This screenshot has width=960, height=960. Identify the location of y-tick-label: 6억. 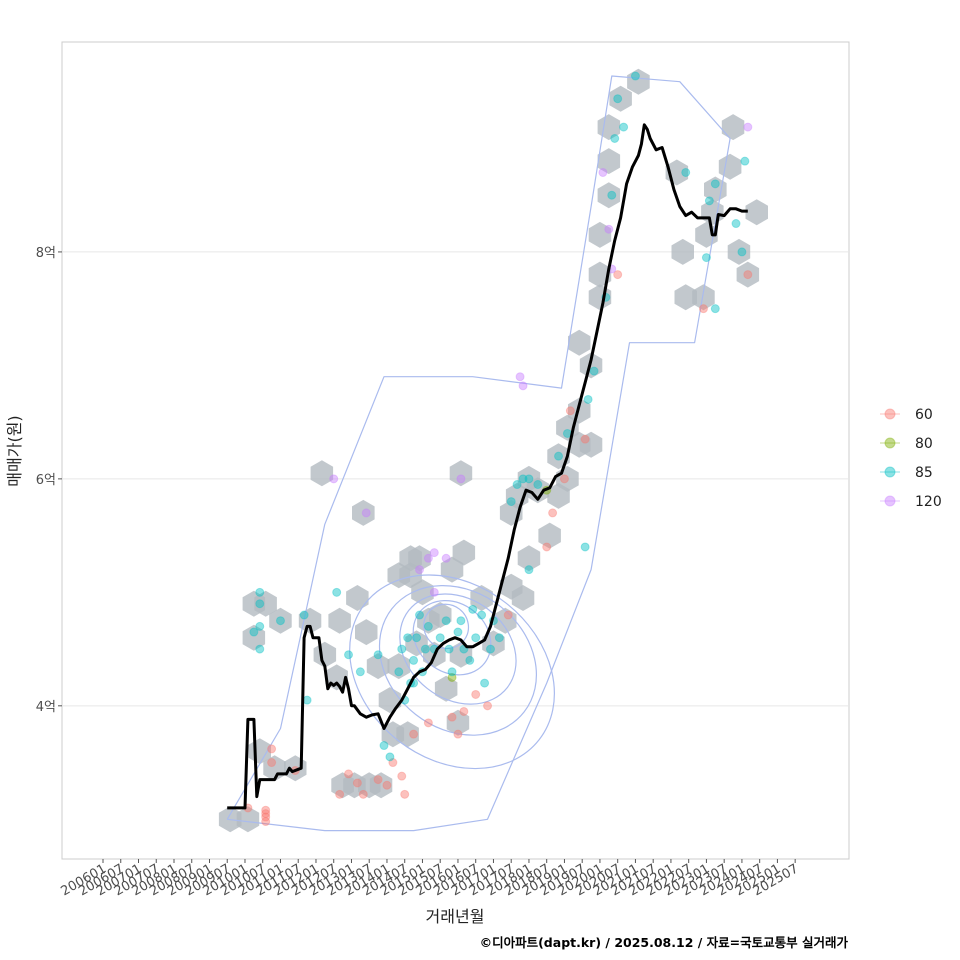
(46, 480).